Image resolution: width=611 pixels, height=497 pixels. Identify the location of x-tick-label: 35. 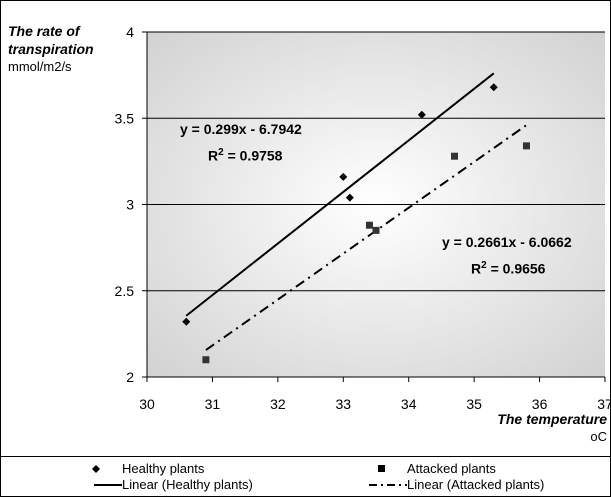
(474, 404).